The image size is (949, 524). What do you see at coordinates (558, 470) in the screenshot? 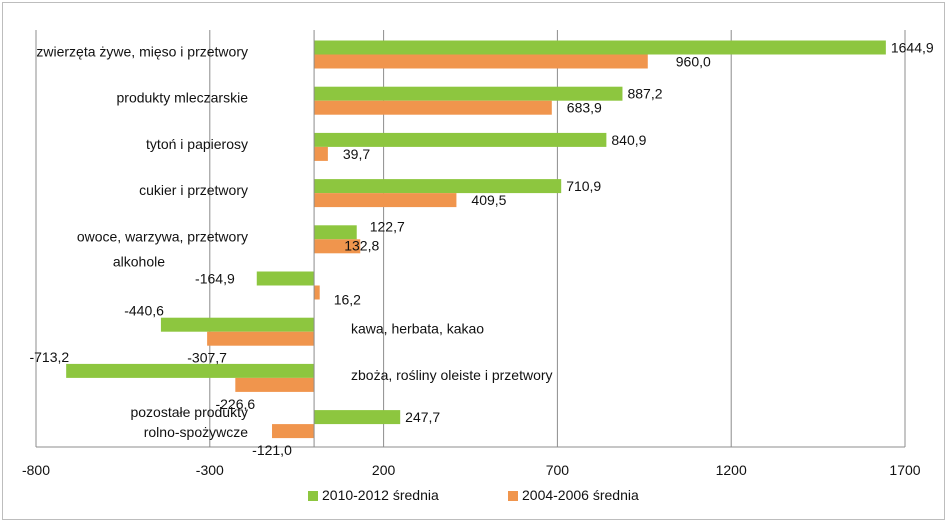
I see `x-tick-label: 700` at bounding box center [558, 470].